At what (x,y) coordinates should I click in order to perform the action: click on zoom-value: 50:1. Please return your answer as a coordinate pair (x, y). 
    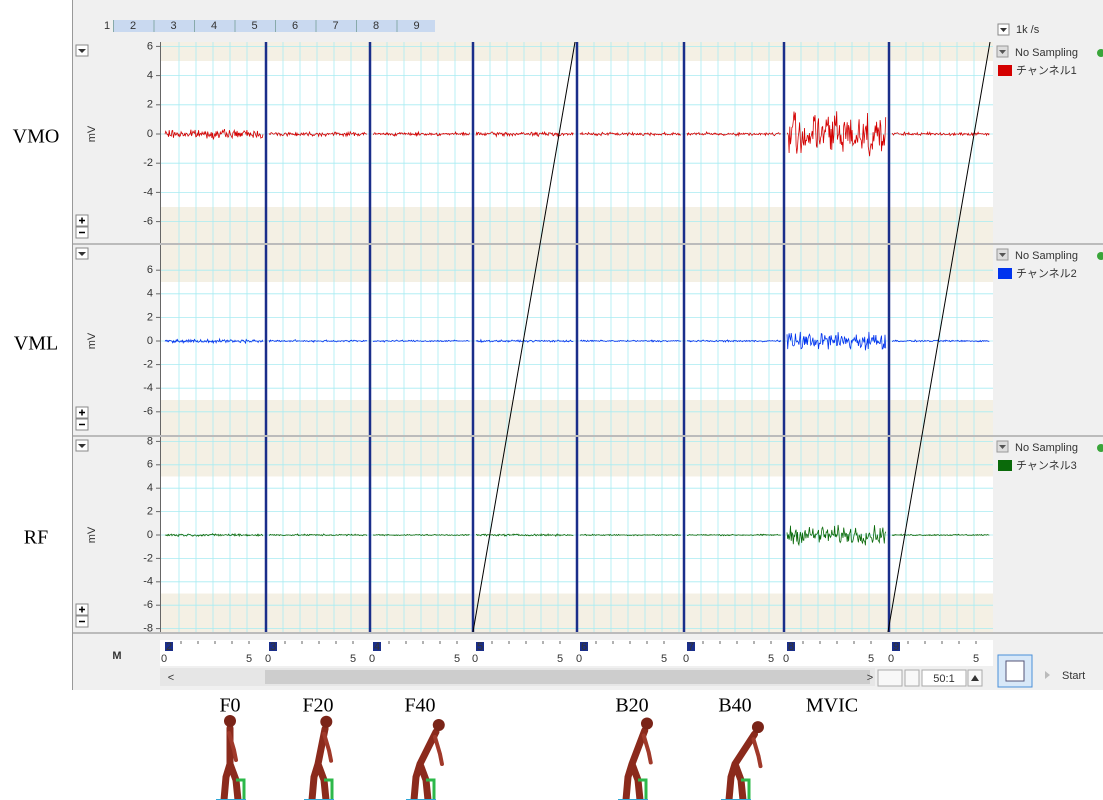
    Looking at the image, I should click on (943, 679).